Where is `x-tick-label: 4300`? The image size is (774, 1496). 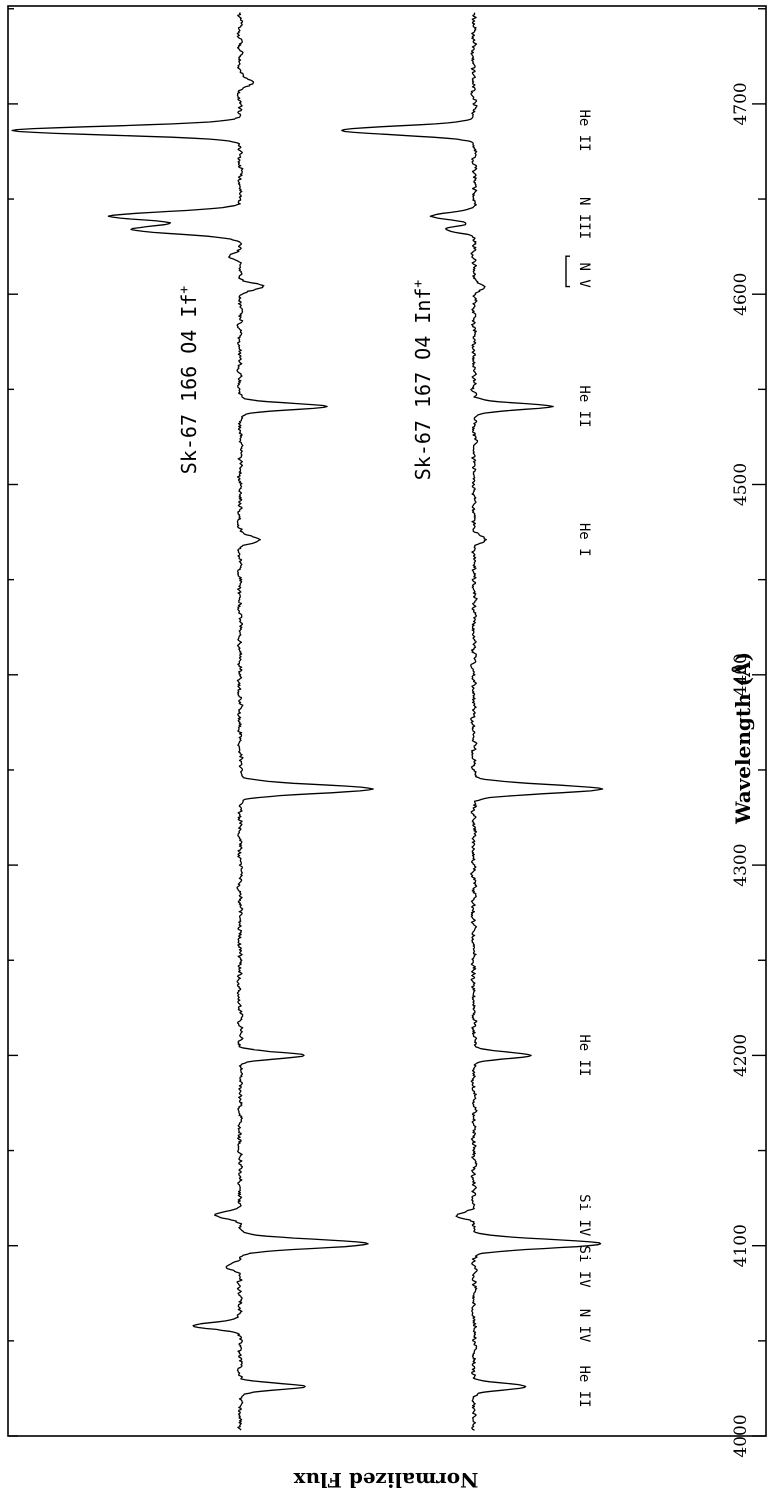
x-tick-label: 4300 is located at coordinates (741, 864).